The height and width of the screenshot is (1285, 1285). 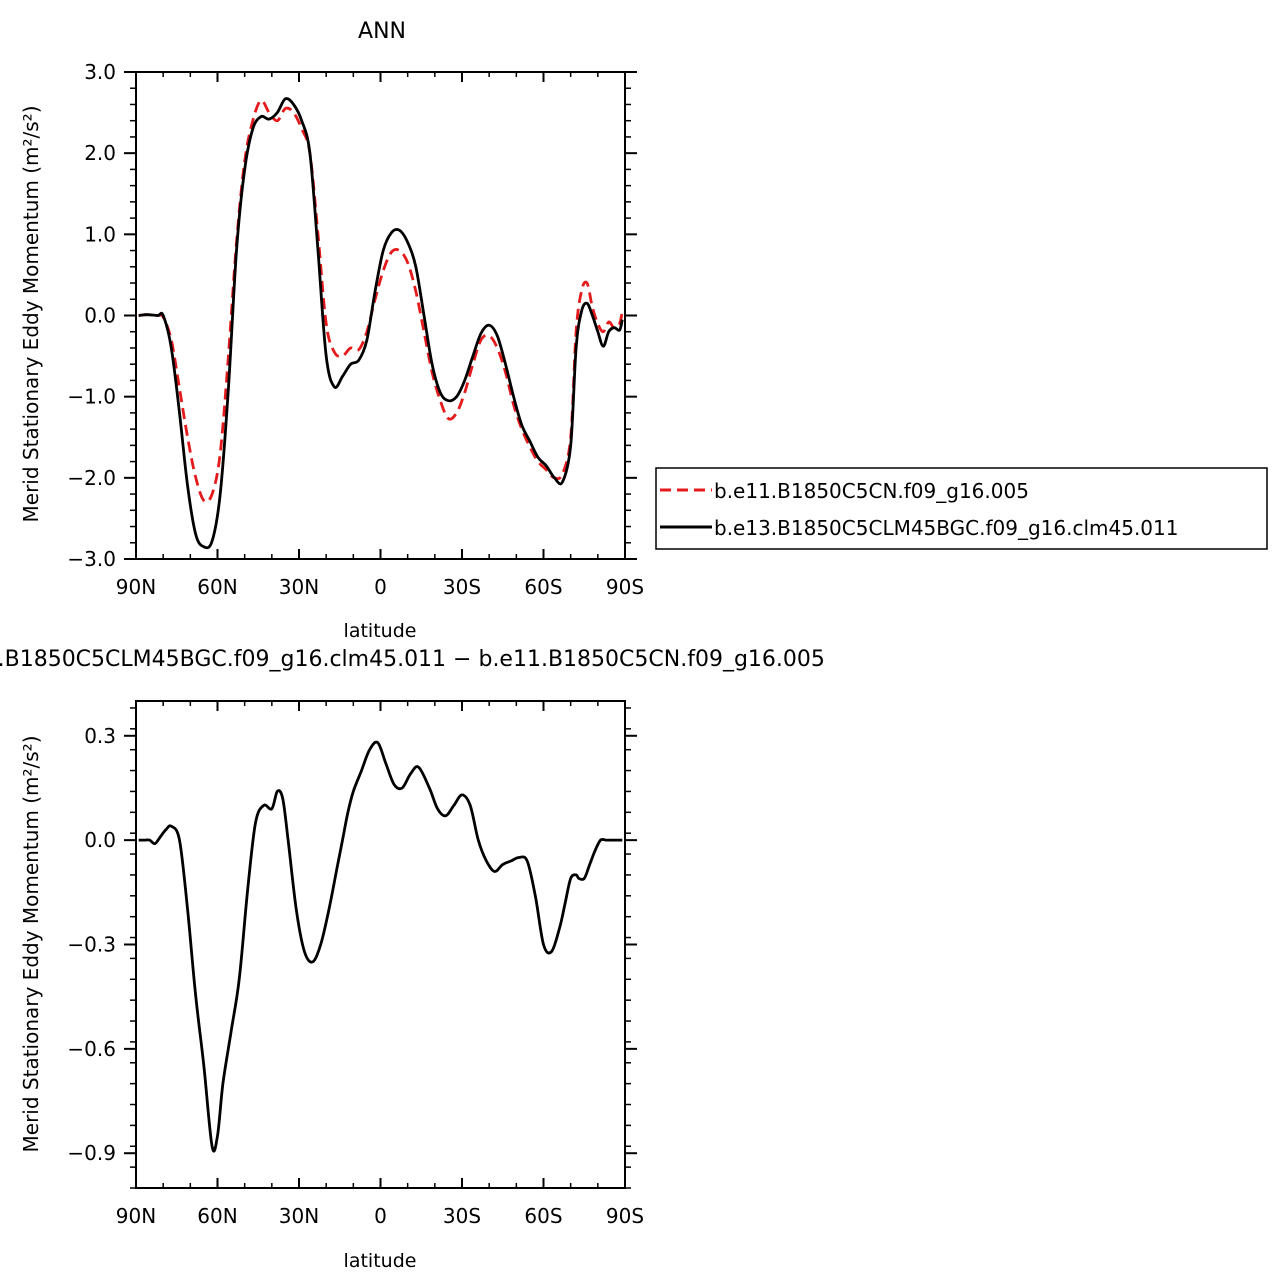 What do you see at coordinates (100, 153) in the screenshot?
I see `top-y-tick-label: 2.0` at bounding box center [100, 153].